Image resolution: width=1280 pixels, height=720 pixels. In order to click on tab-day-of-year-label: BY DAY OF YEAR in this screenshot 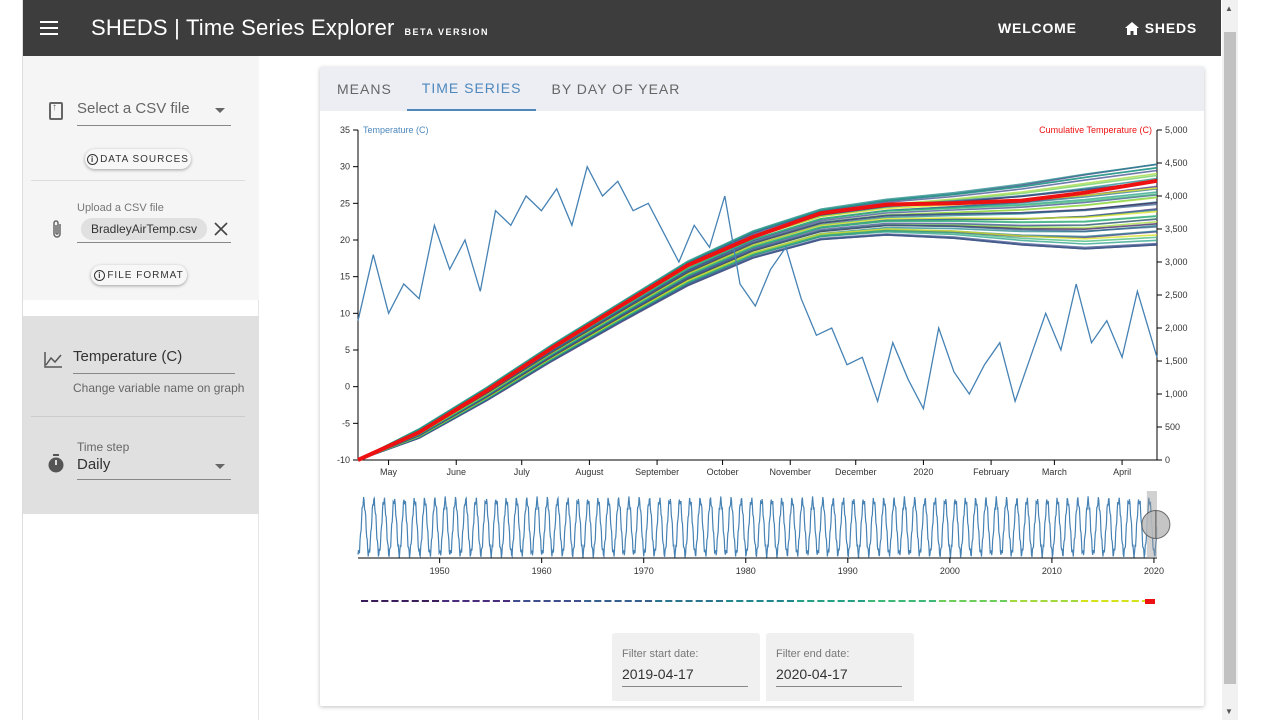, I will do `click(616, 89)`.